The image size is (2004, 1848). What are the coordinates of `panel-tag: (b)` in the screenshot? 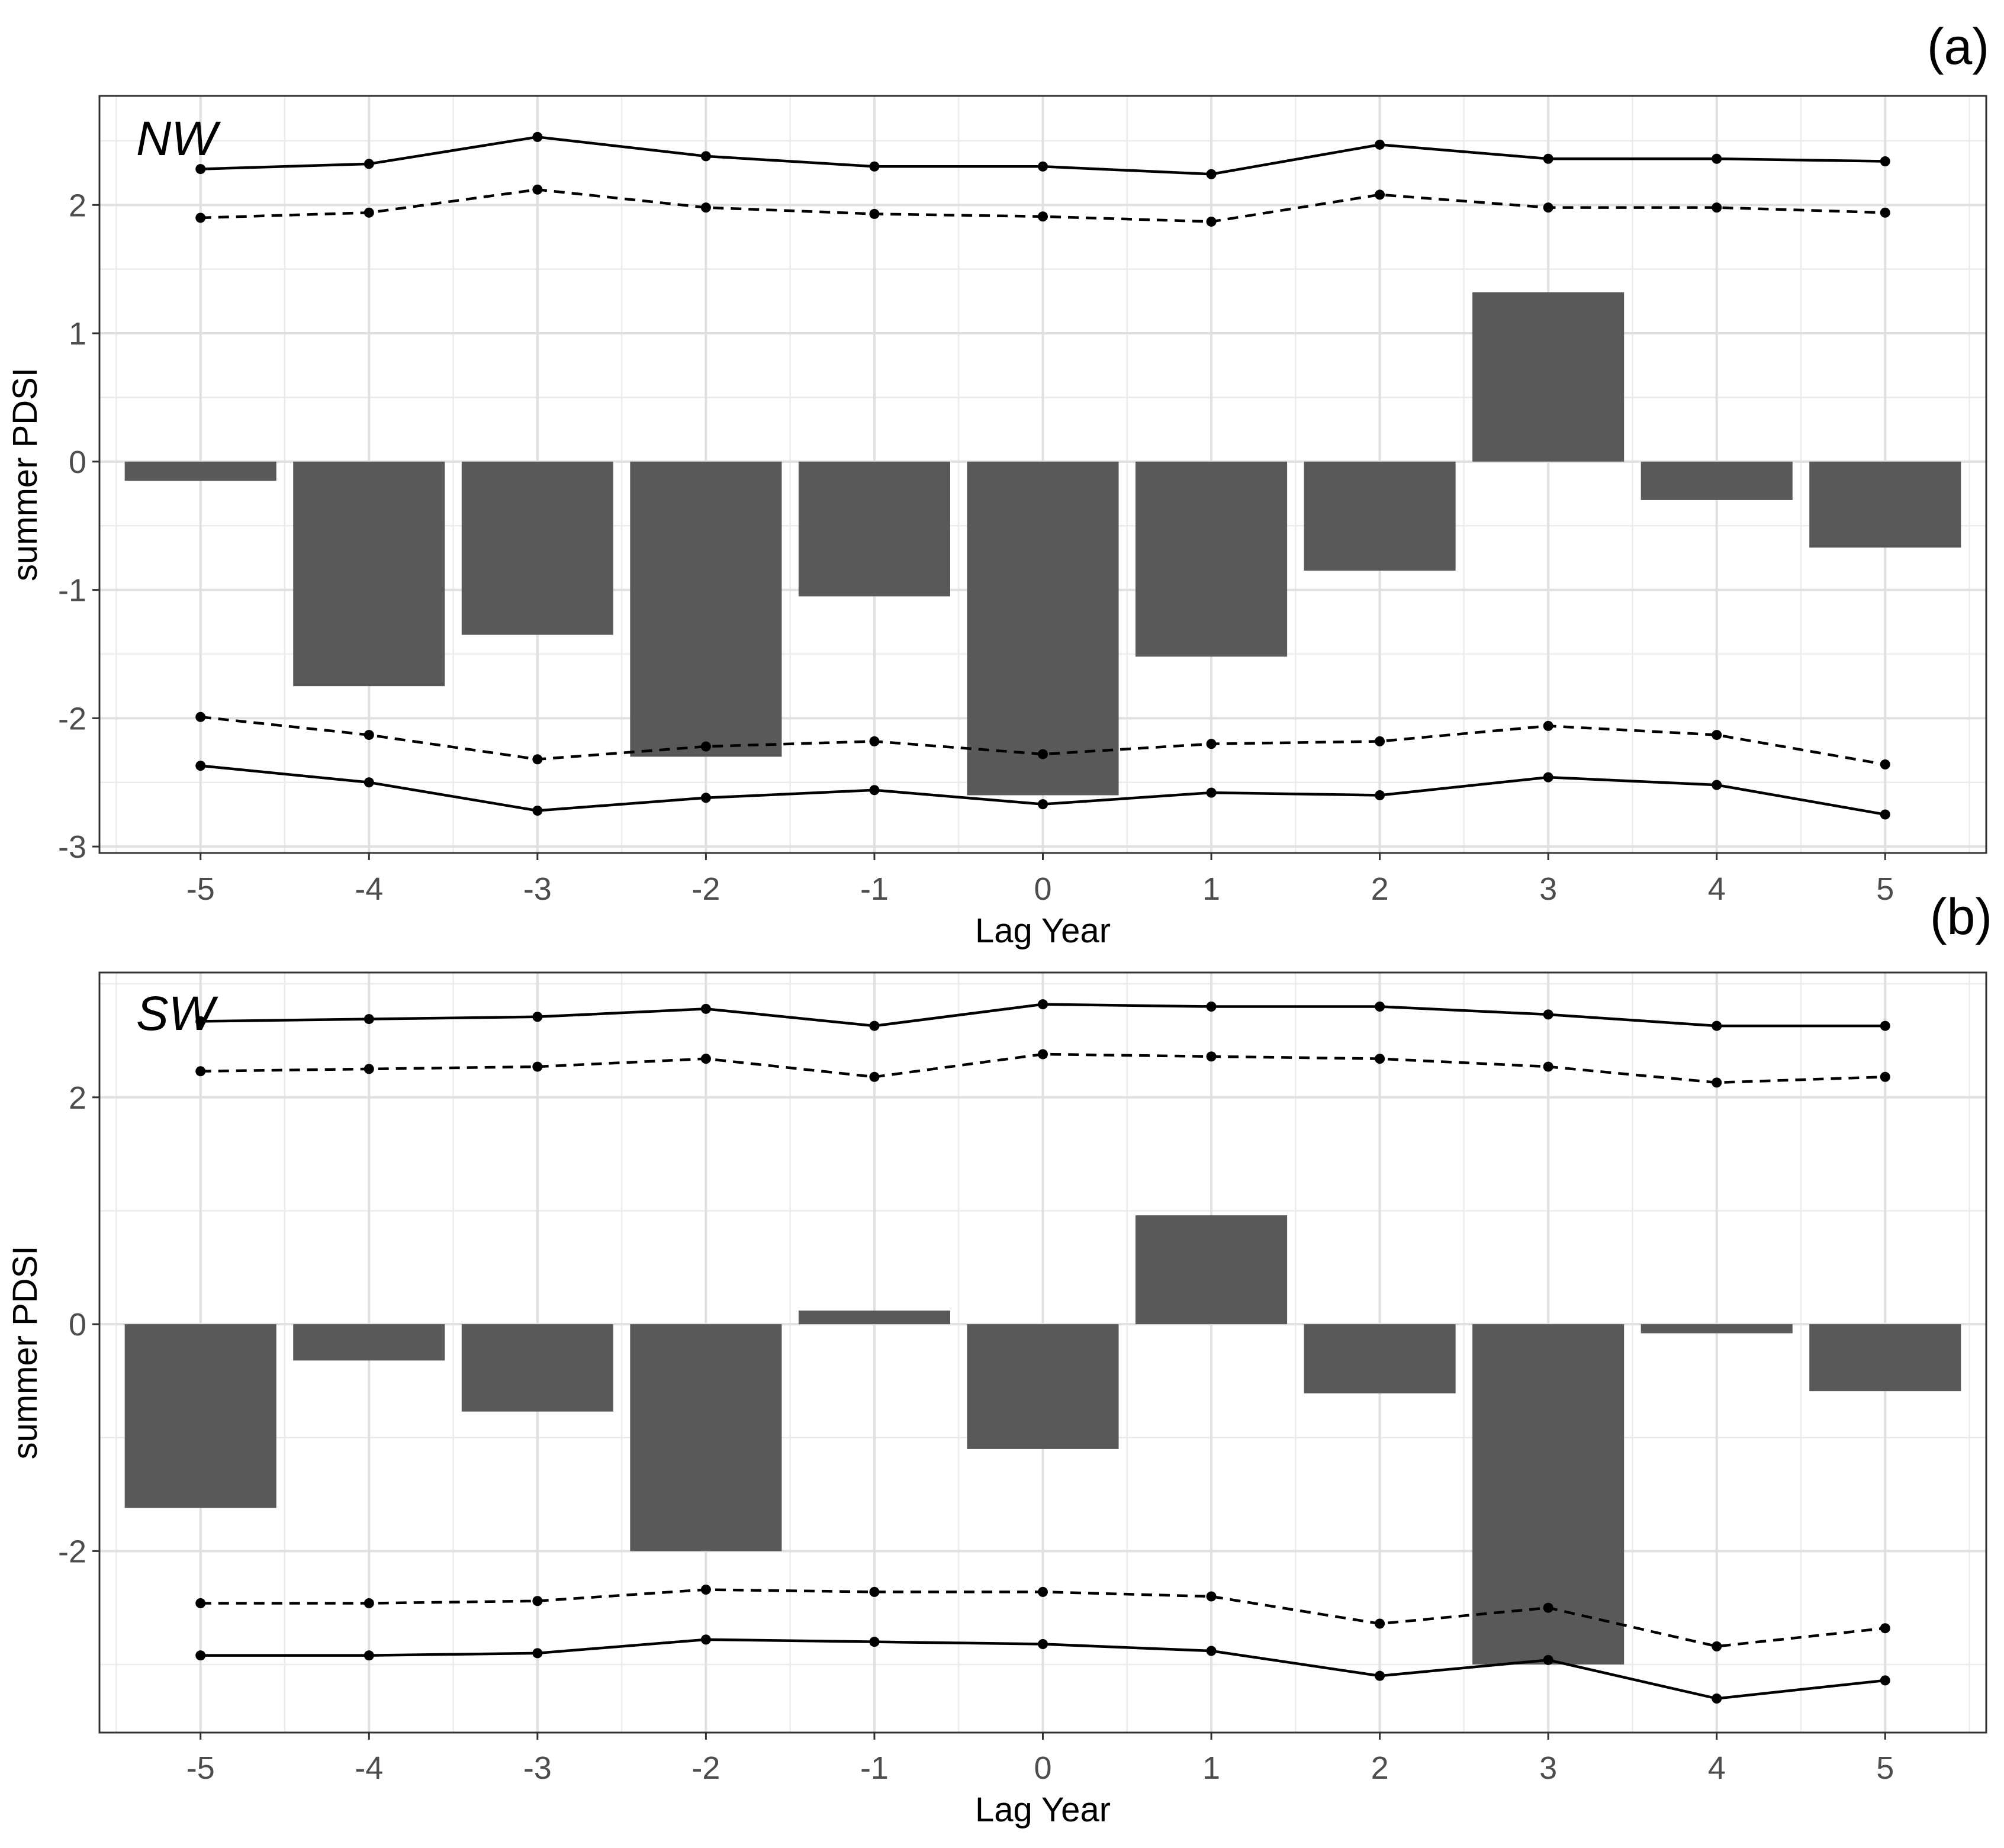 It's located at (1961, 917).